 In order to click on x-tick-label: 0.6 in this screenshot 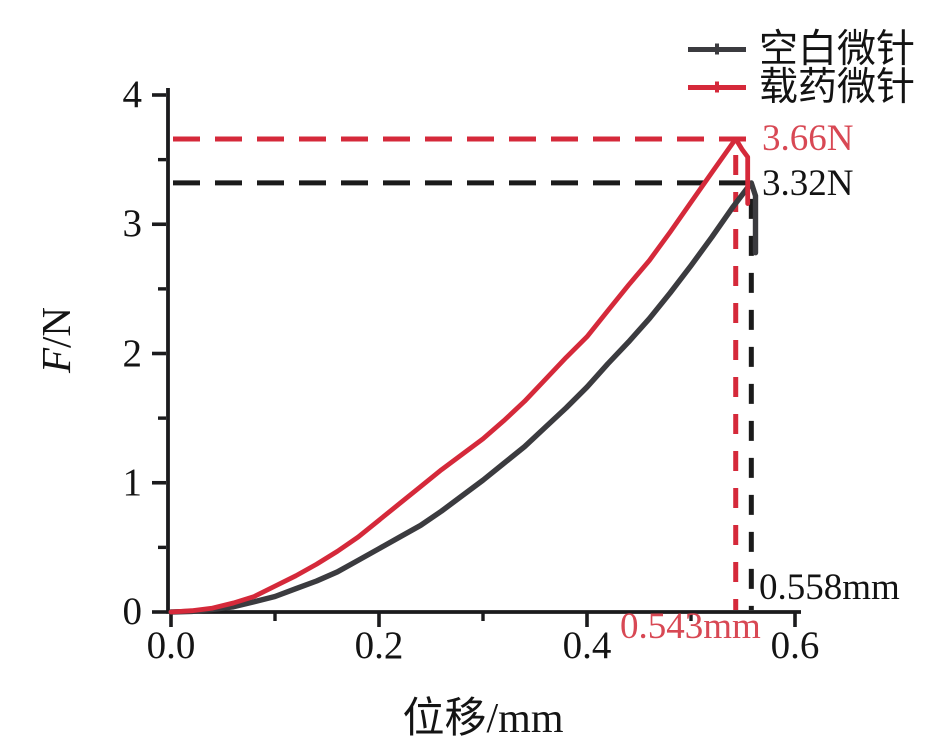, I will do `click(795, 645)`.